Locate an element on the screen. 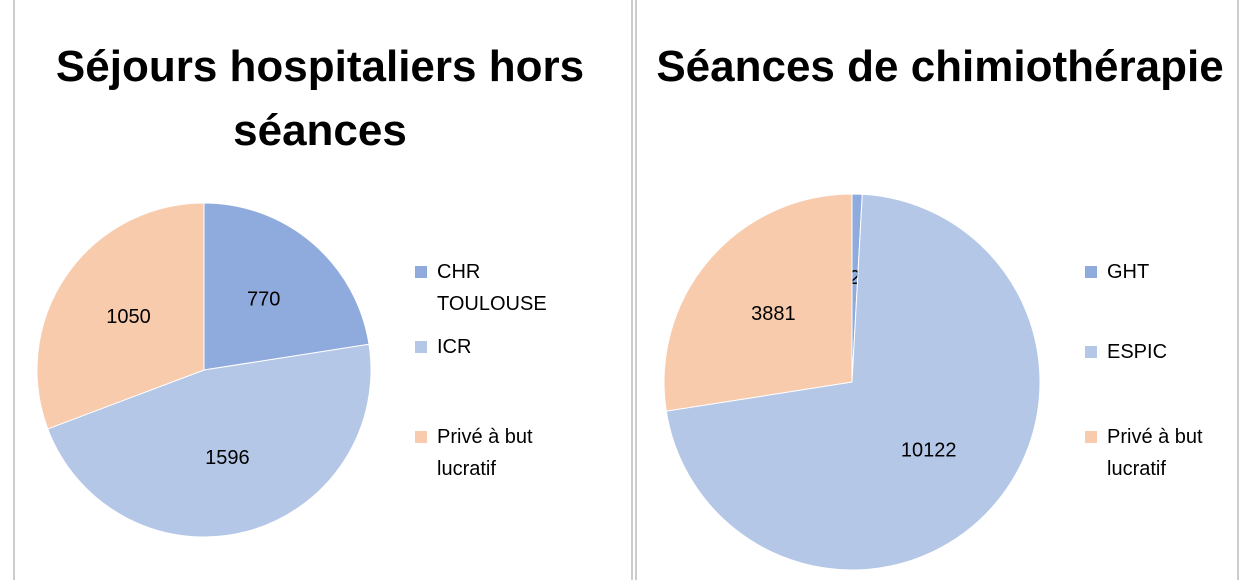  data-label: 1596 is located at coordinates (227, 458).